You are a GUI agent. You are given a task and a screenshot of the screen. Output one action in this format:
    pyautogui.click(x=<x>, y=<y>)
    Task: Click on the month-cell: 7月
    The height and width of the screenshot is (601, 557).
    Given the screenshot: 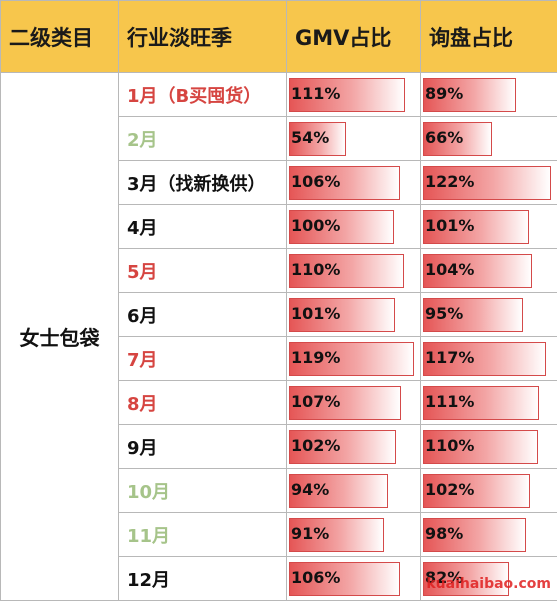 What is the action you would take?
    pyautogui.click(x=203, y=359)
    